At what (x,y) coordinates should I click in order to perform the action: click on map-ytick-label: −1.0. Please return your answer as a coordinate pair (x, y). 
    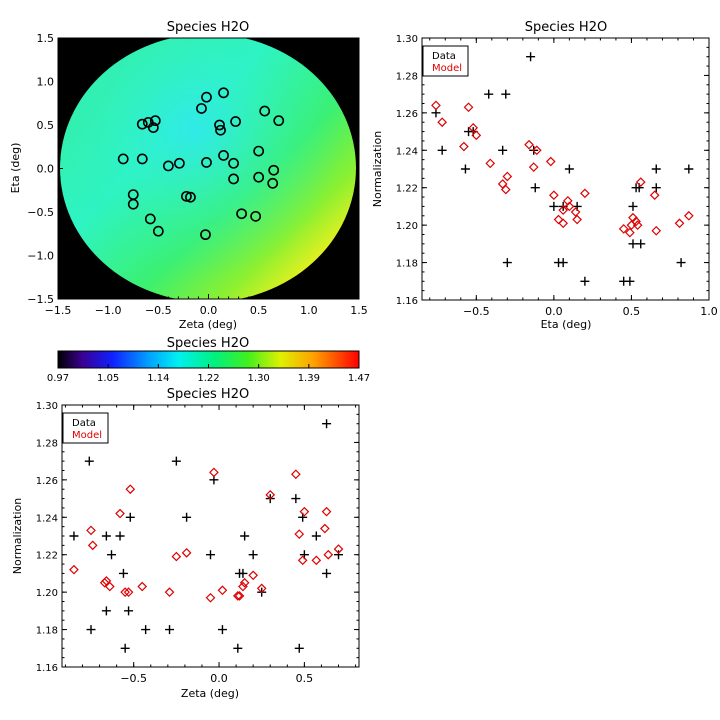
    Looking at the image, I should click on (40, 256).